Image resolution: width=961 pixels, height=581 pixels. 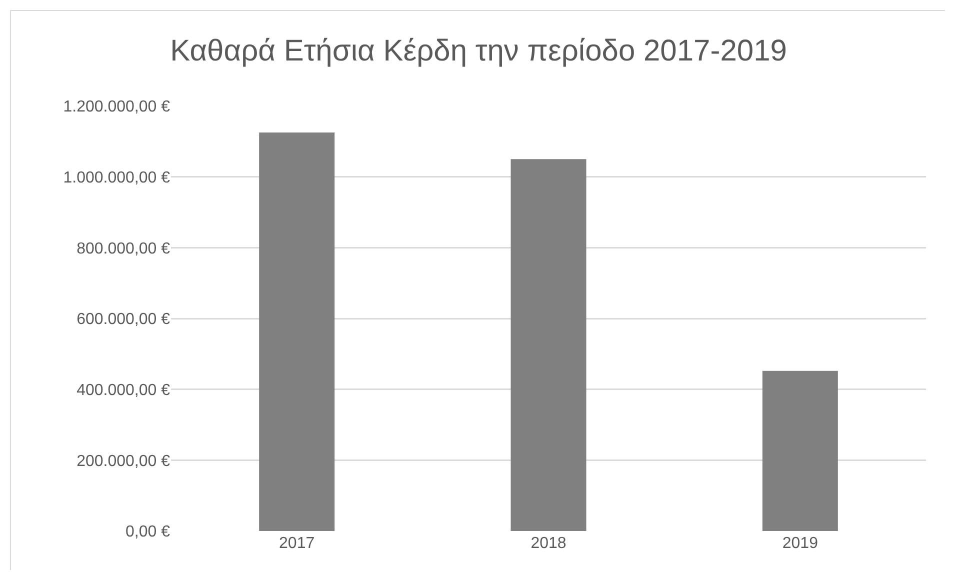 What do you see at coordinates (800, 543) in the screenshot?
I see `x-tick-label: 2019` at bounding box center [800, 543].